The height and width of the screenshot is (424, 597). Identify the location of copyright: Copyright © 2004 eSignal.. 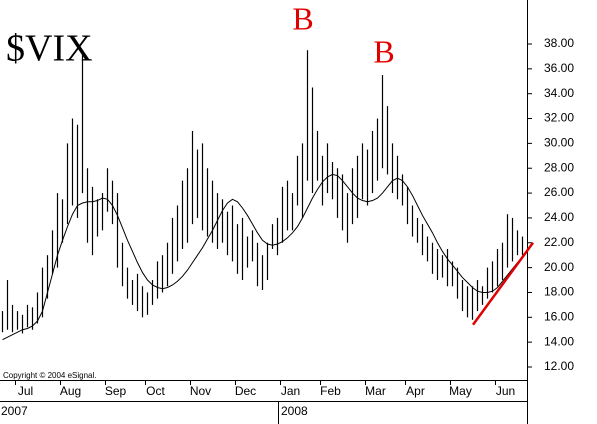
(50, 375).